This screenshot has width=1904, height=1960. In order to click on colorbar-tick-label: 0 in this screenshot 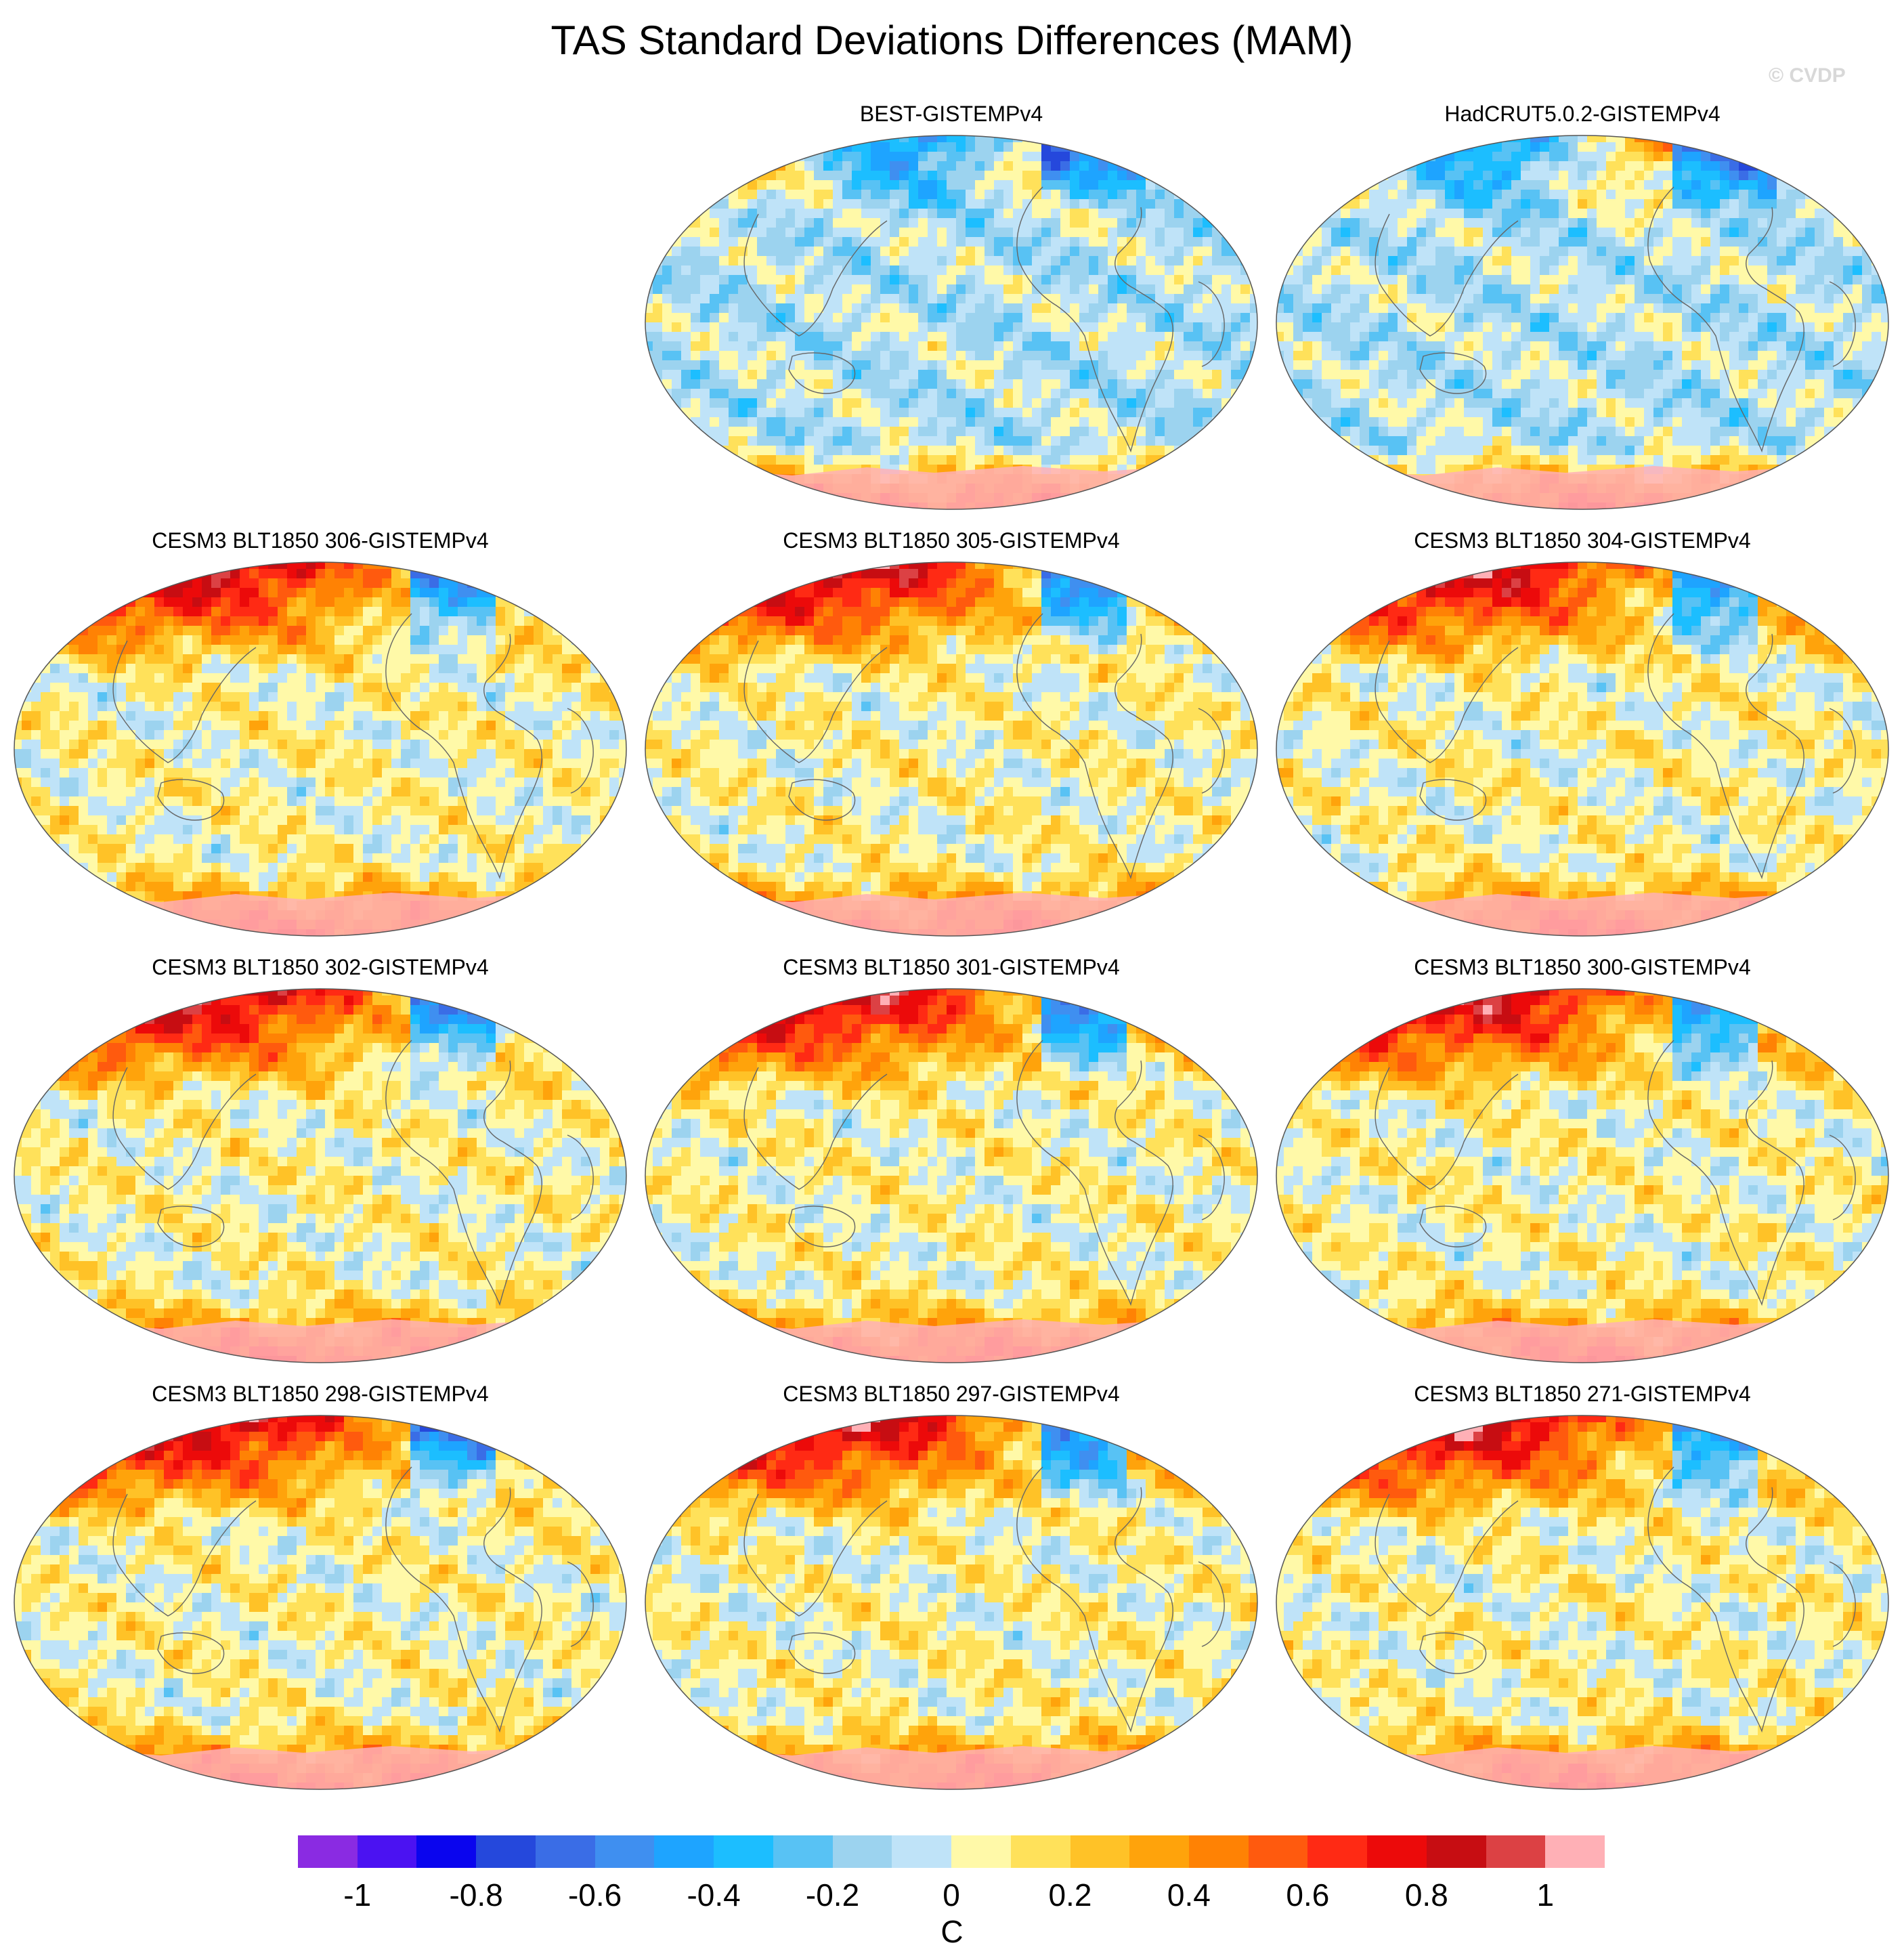, I will do `click(952, 1895)`.